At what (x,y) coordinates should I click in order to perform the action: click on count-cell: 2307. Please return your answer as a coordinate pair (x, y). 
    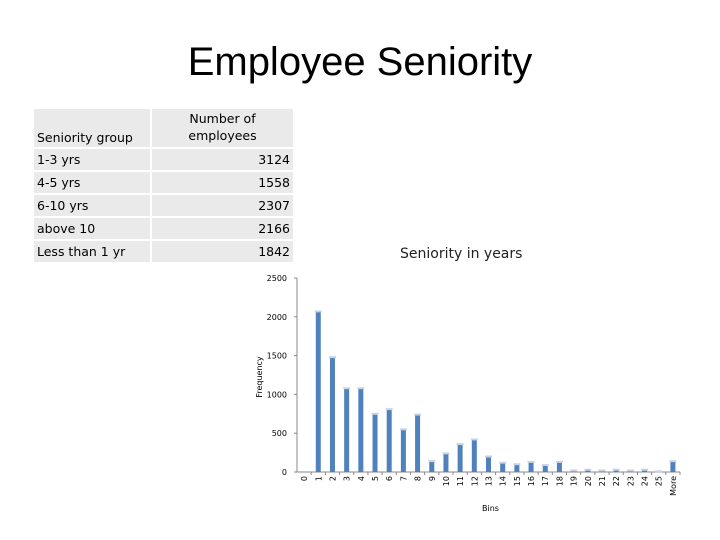
    Looking at the image, I should click on (222, 205).